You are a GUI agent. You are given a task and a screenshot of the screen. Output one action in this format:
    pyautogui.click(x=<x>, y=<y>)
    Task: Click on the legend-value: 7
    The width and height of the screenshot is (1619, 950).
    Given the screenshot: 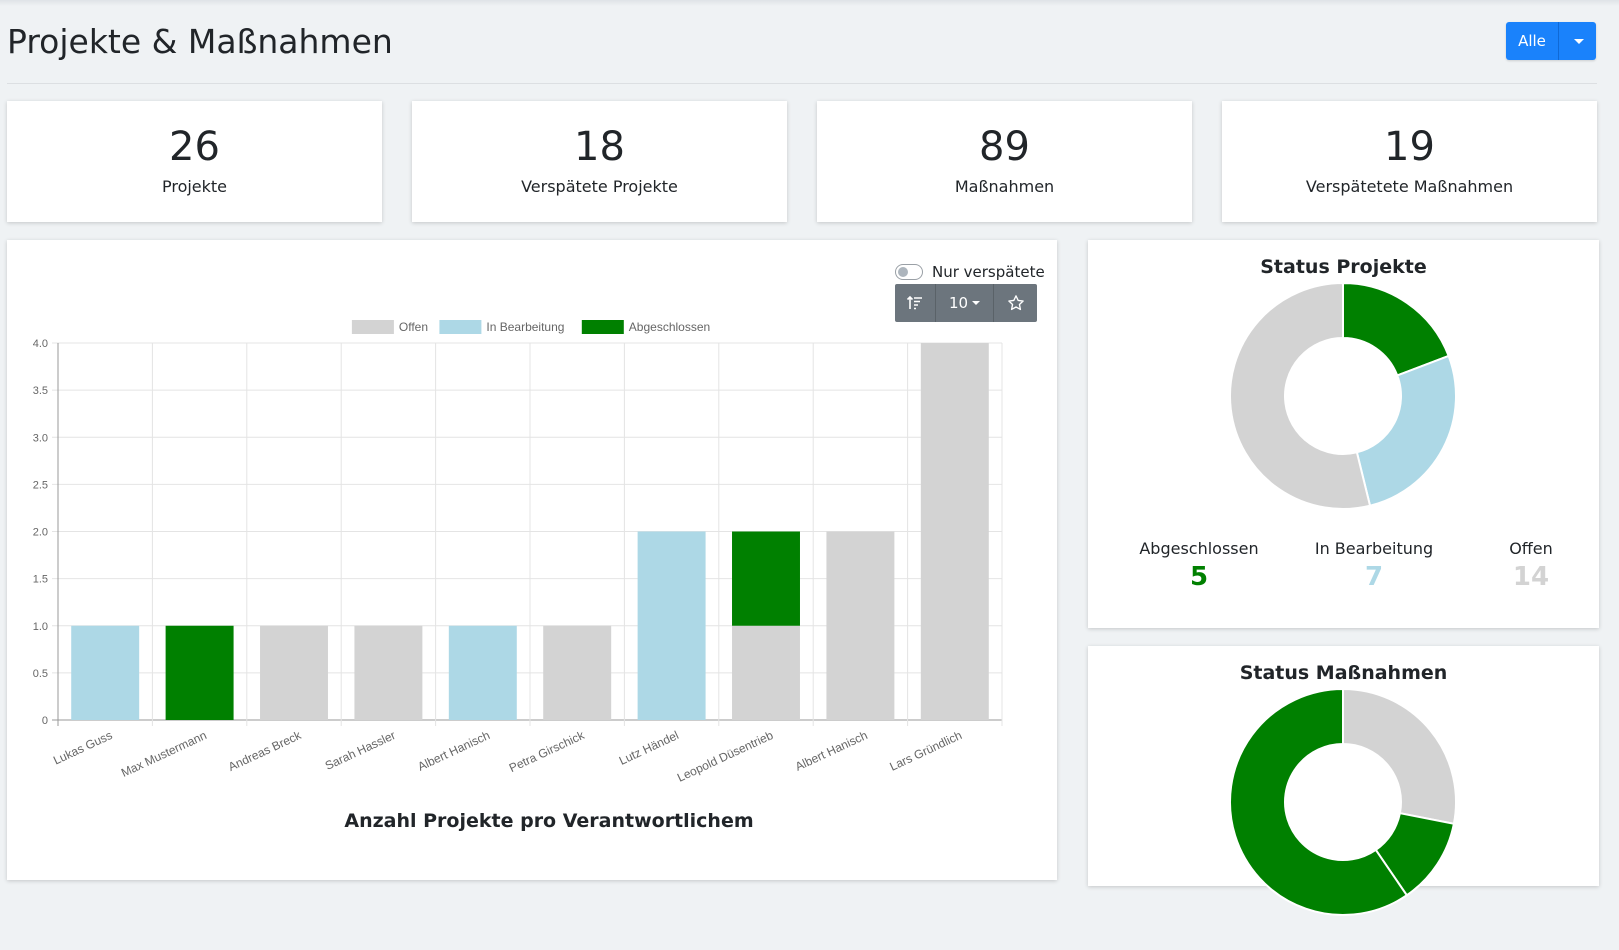 What is the action you would take?
    pyautogui.click(x=1374, y=577)
    